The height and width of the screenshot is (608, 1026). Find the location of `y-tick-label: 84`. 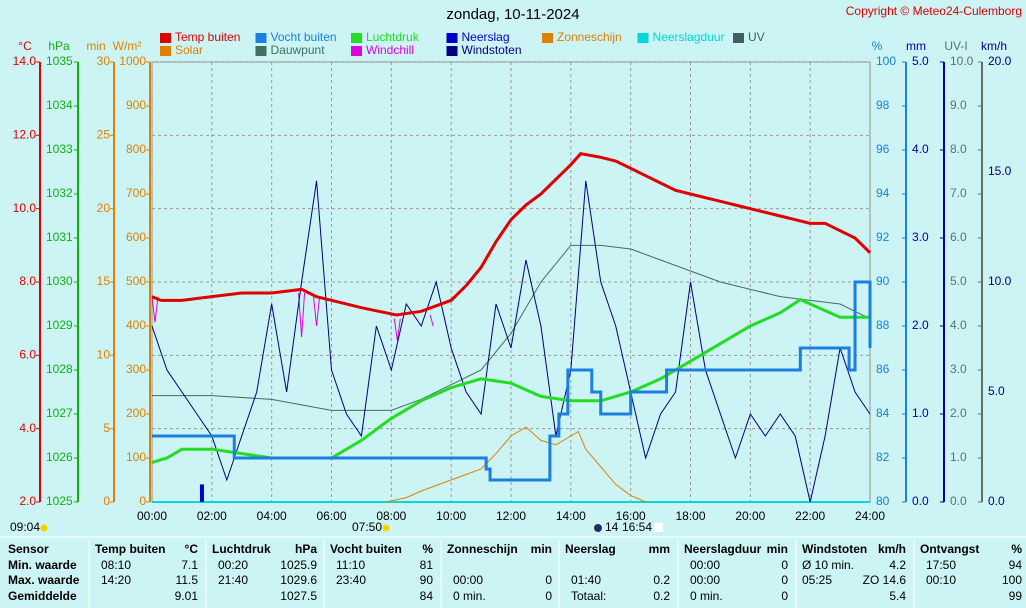

y-tick-label: 84 is located at coordinates (883, 413).